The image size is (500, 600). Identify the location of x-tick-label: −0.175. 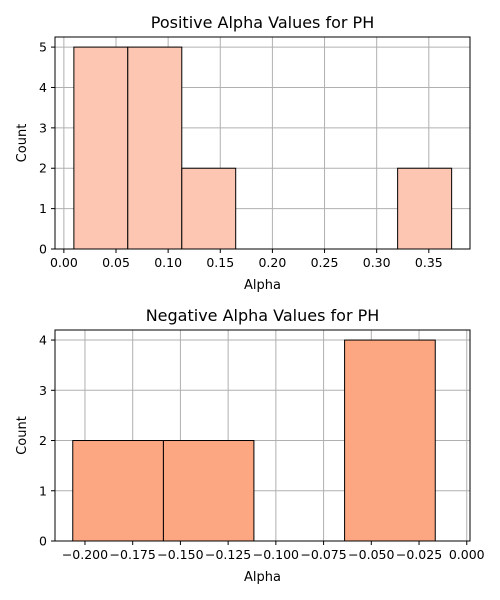
(133, 554).